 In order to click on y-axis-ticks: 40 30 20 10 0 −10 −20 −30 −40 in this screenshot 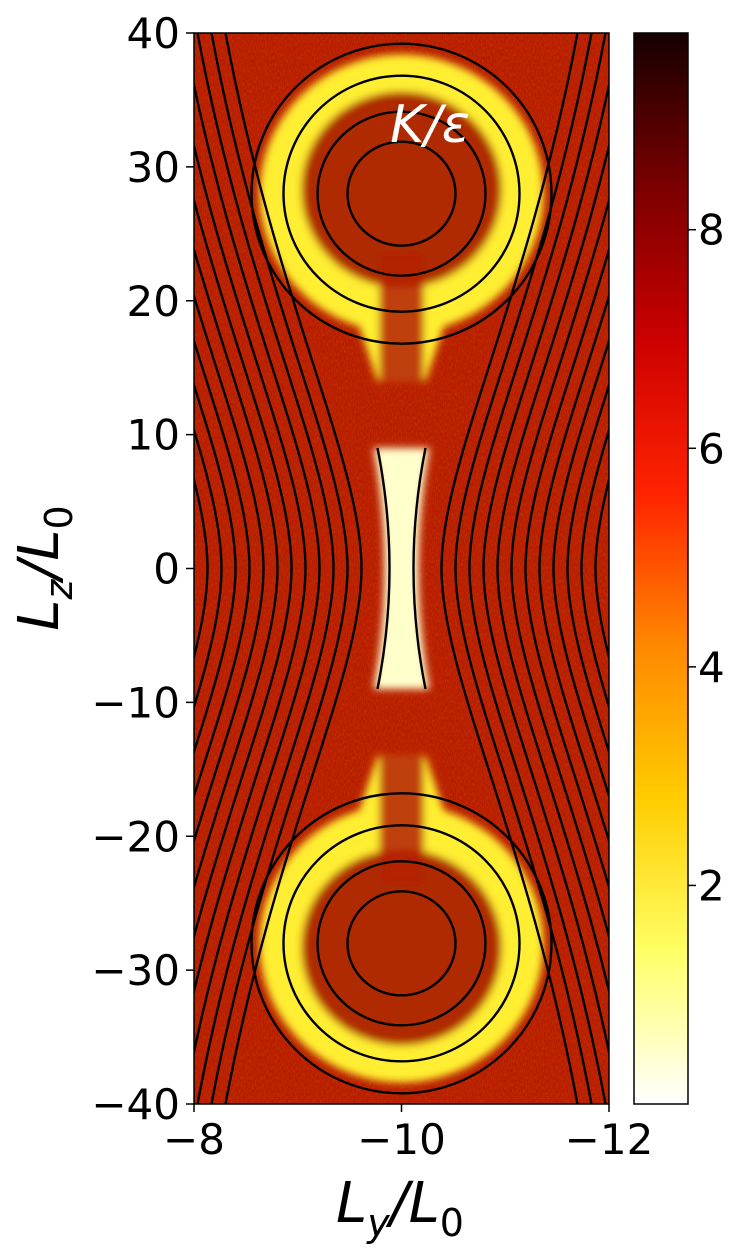, I will do `click(142, 569)`.